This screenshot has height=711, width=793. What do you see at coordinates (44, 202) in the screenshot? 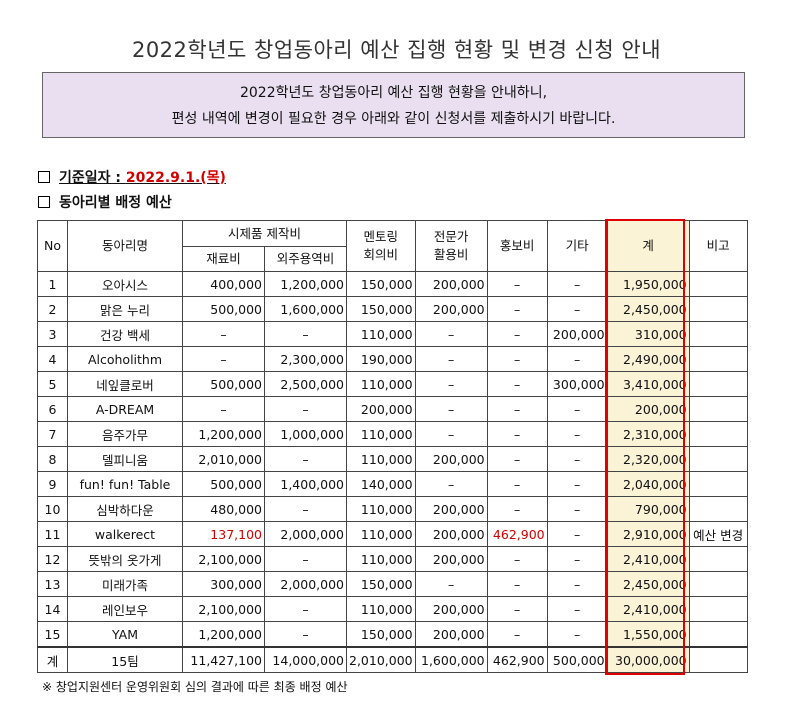
I see `checkbox-square-icon` at bounding box center [44, 202].